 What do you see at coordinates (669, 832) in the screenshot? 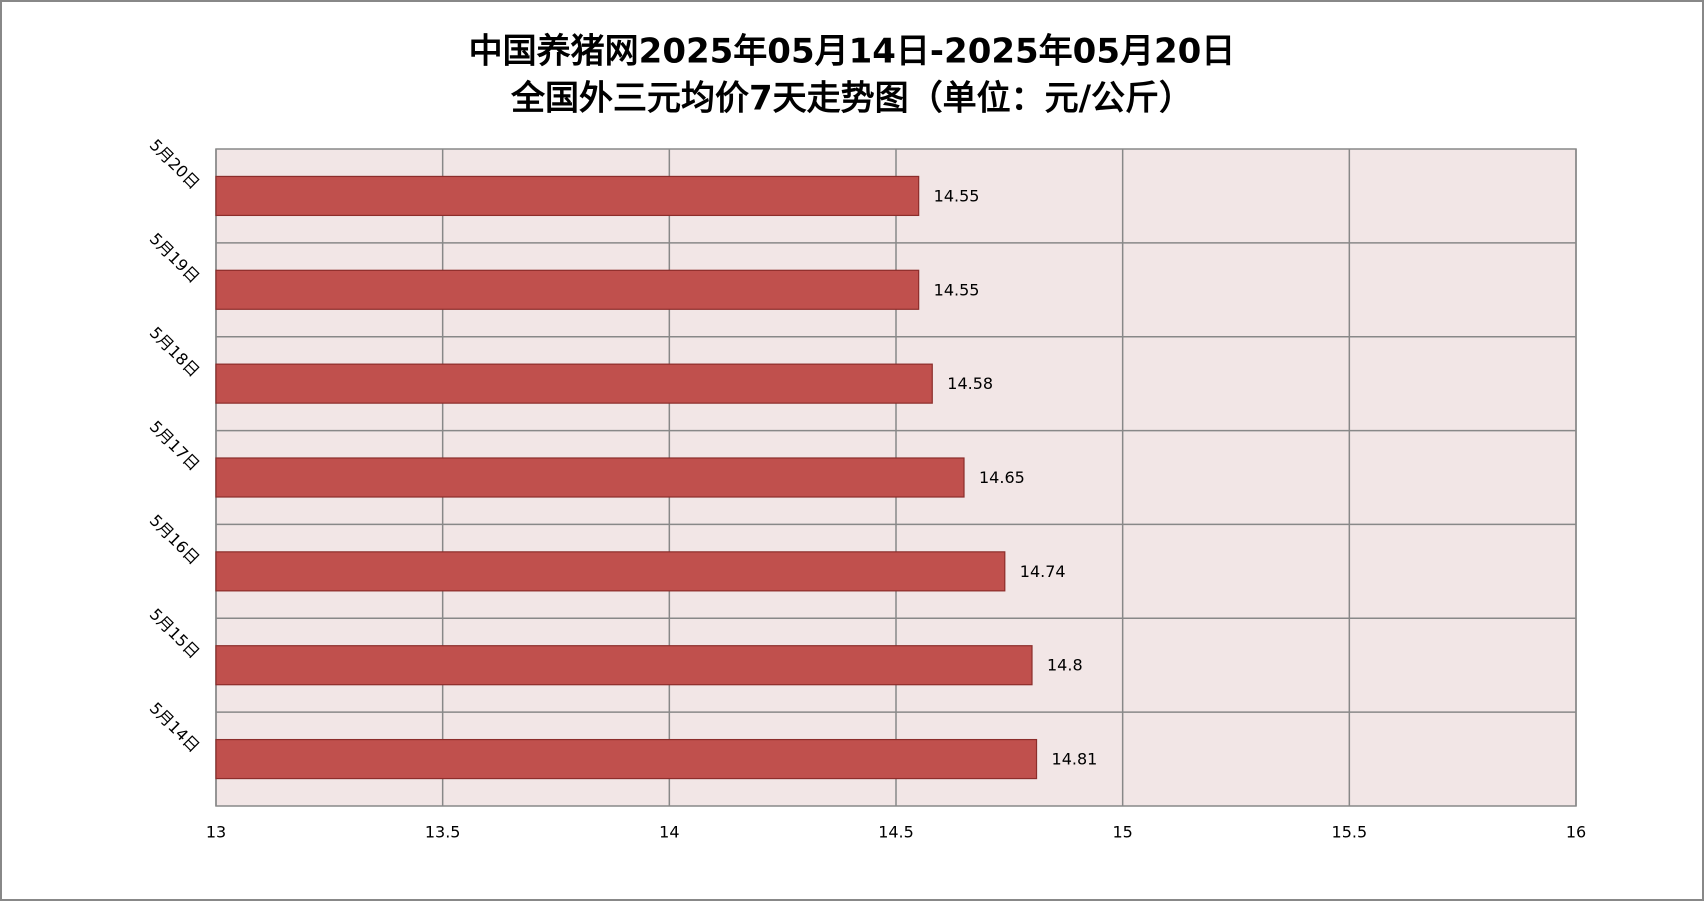
I see `x-tick-label: 14` at bounding box center [669, 832].